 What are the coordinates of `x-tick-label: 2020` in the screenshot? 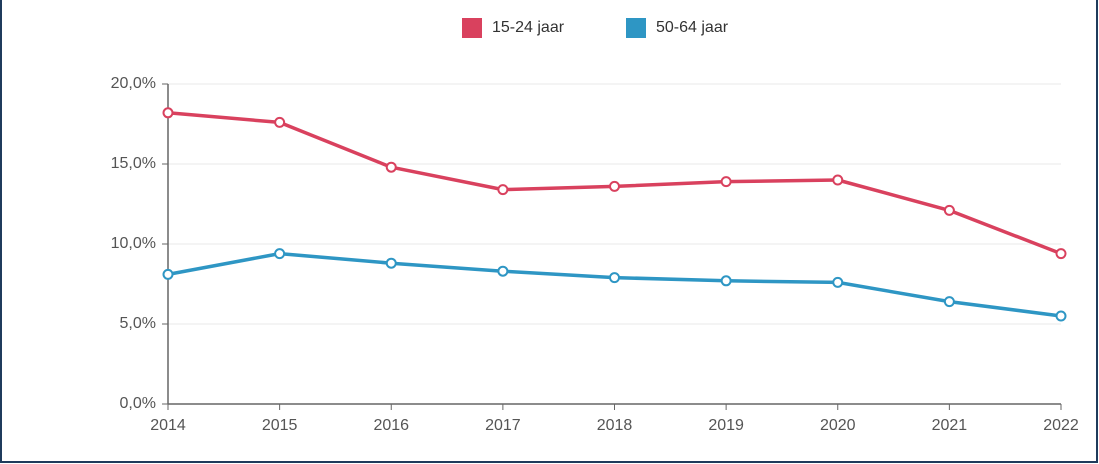 It's located at (838, 425).